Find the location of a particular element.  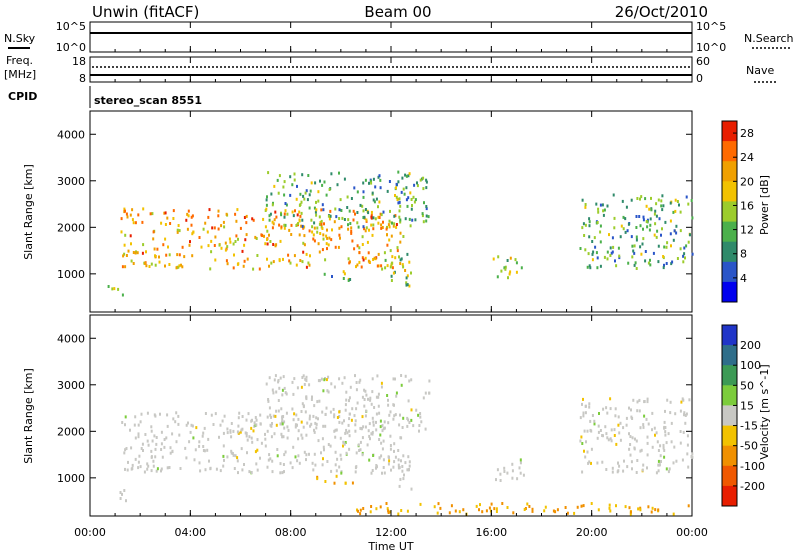

colorbar-tick-label: 200 is located at coordinates (750, 345).